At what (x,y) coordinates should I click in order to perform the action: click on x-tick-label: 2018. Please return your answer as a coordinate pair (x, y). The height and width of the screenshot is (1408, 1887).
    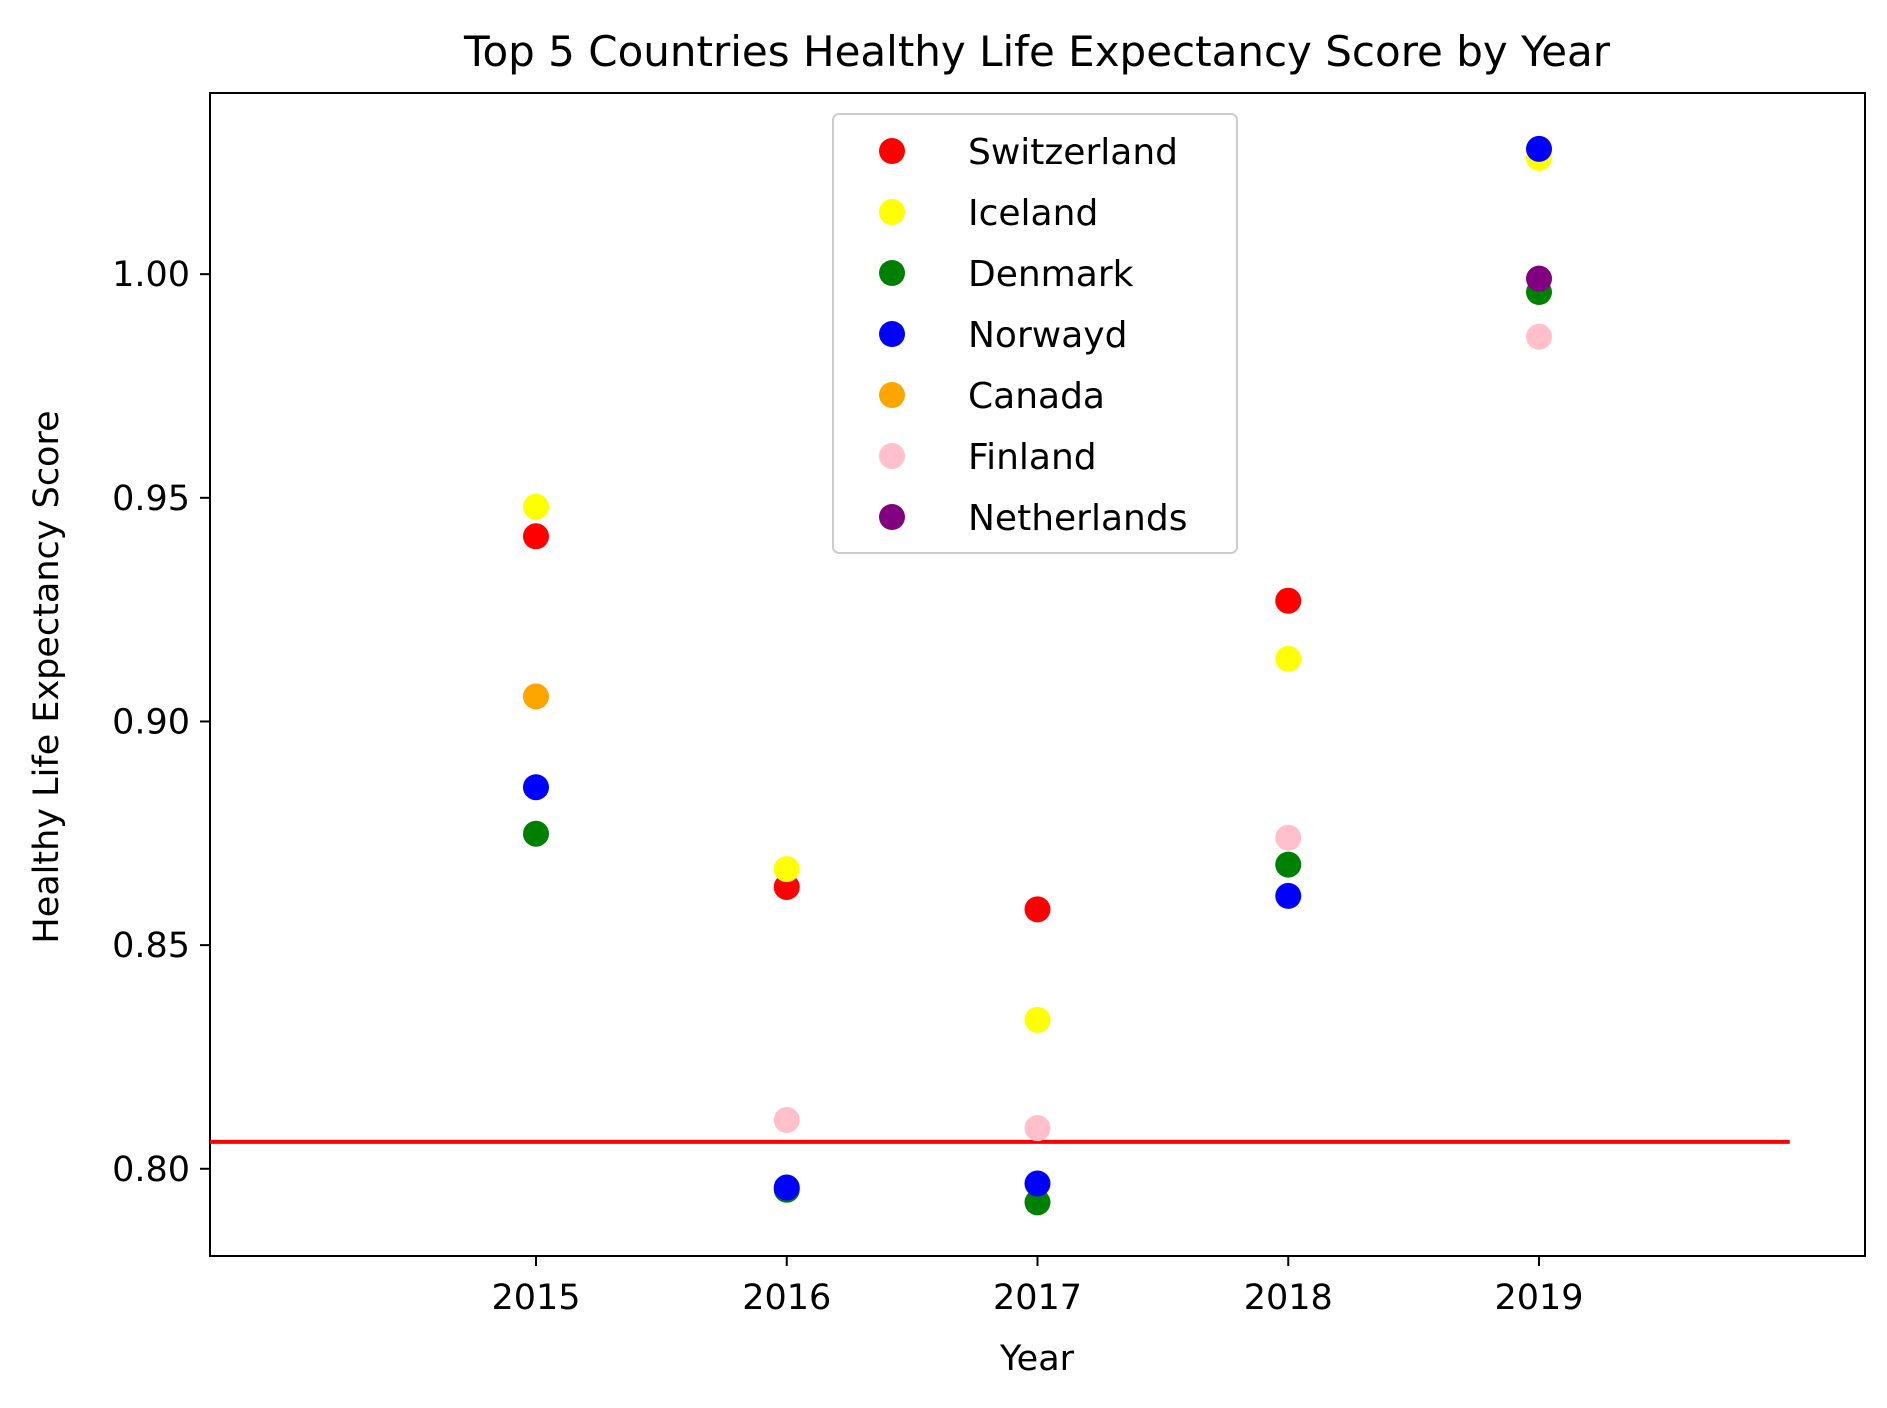
    Looking at the image, I should click on (1288, 1298).